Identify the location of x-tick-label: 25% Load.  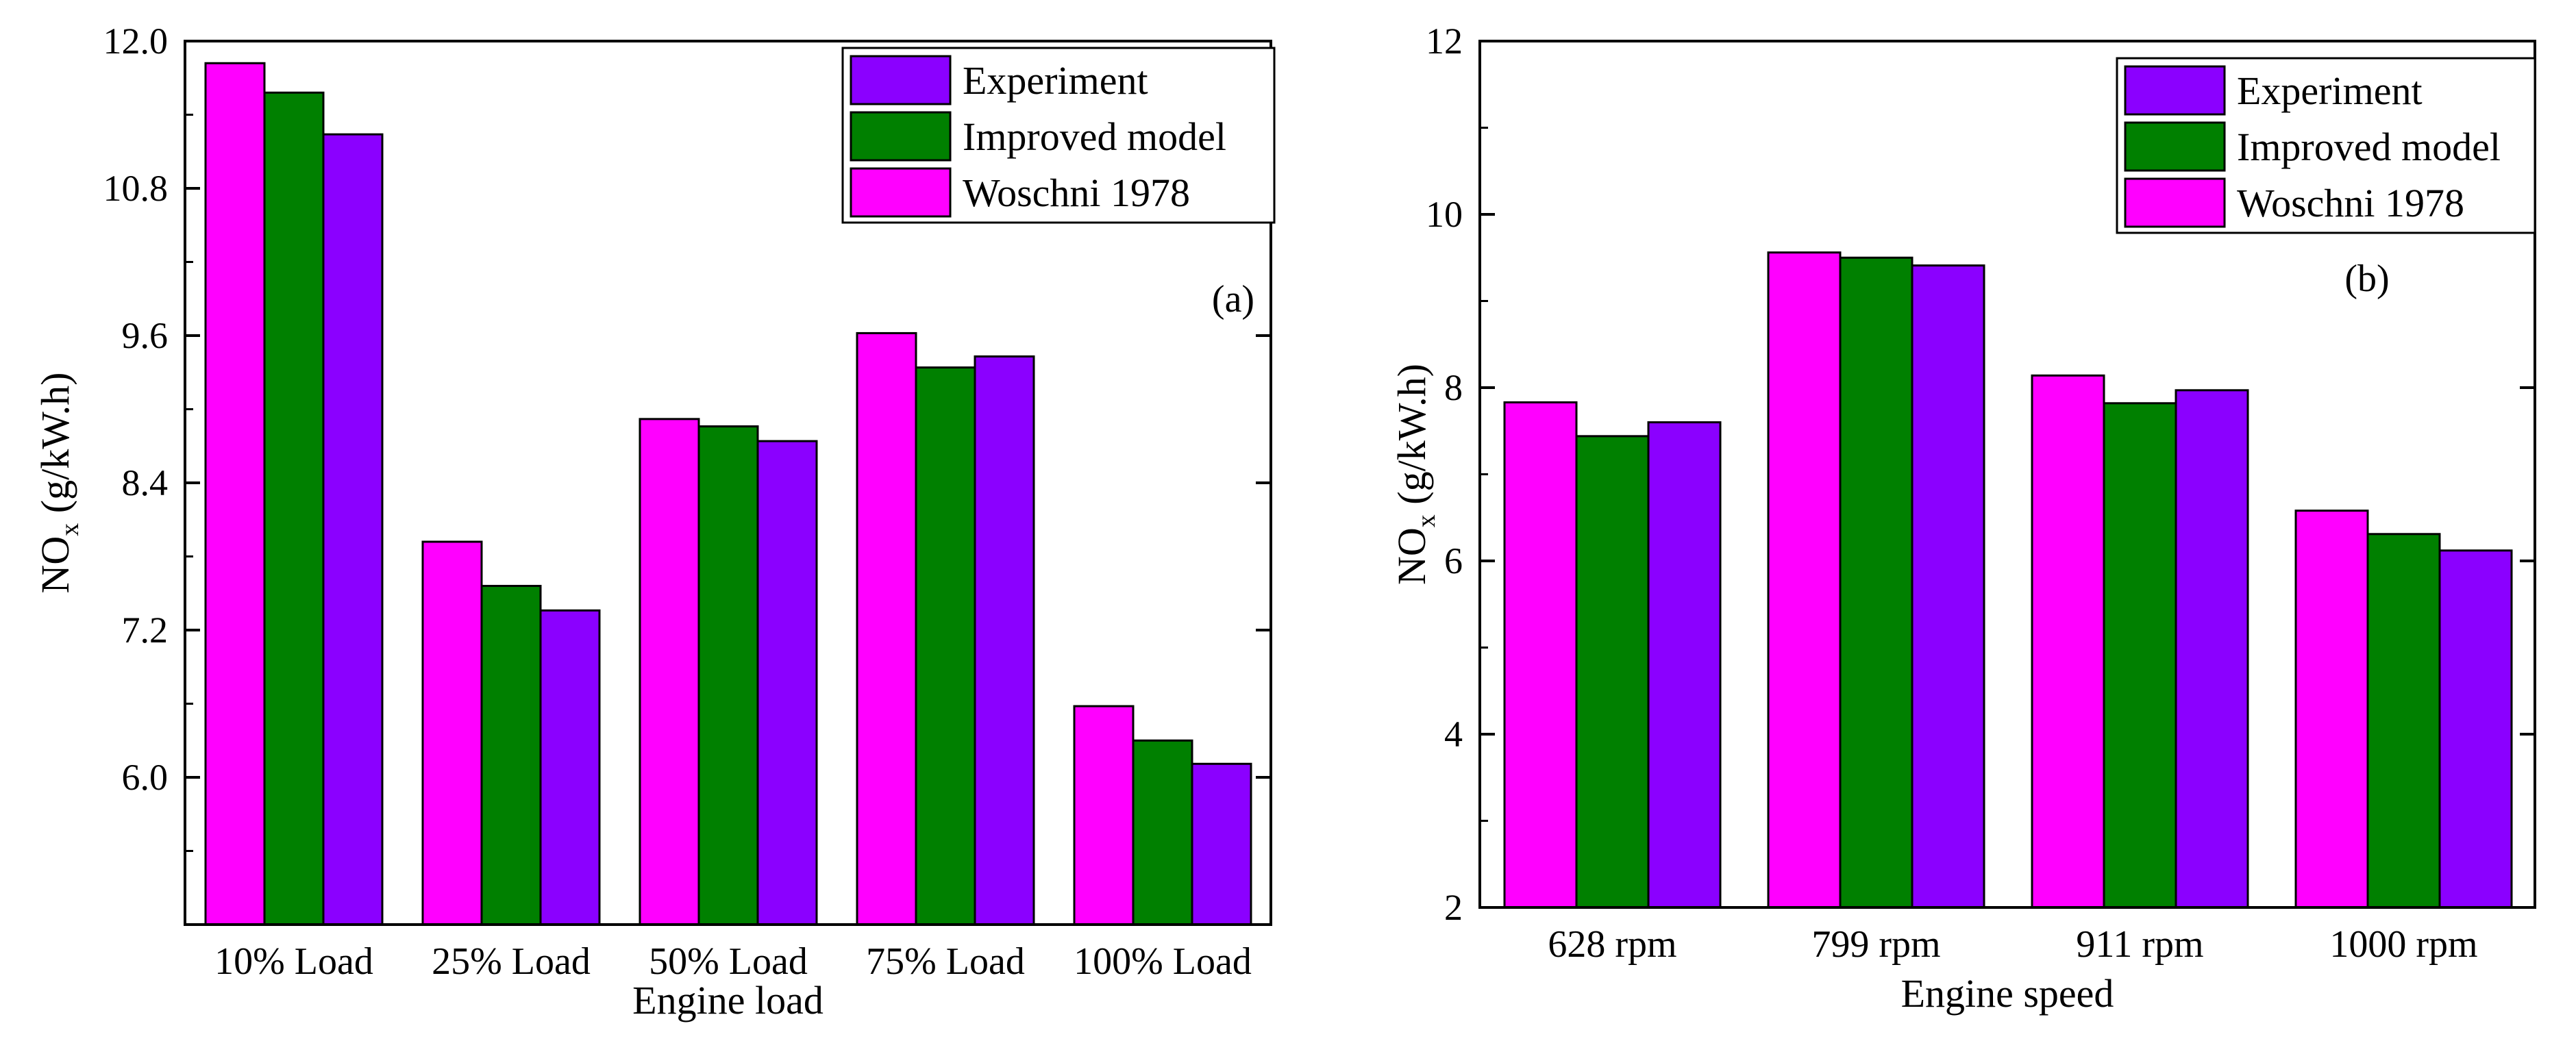
(511, 961).